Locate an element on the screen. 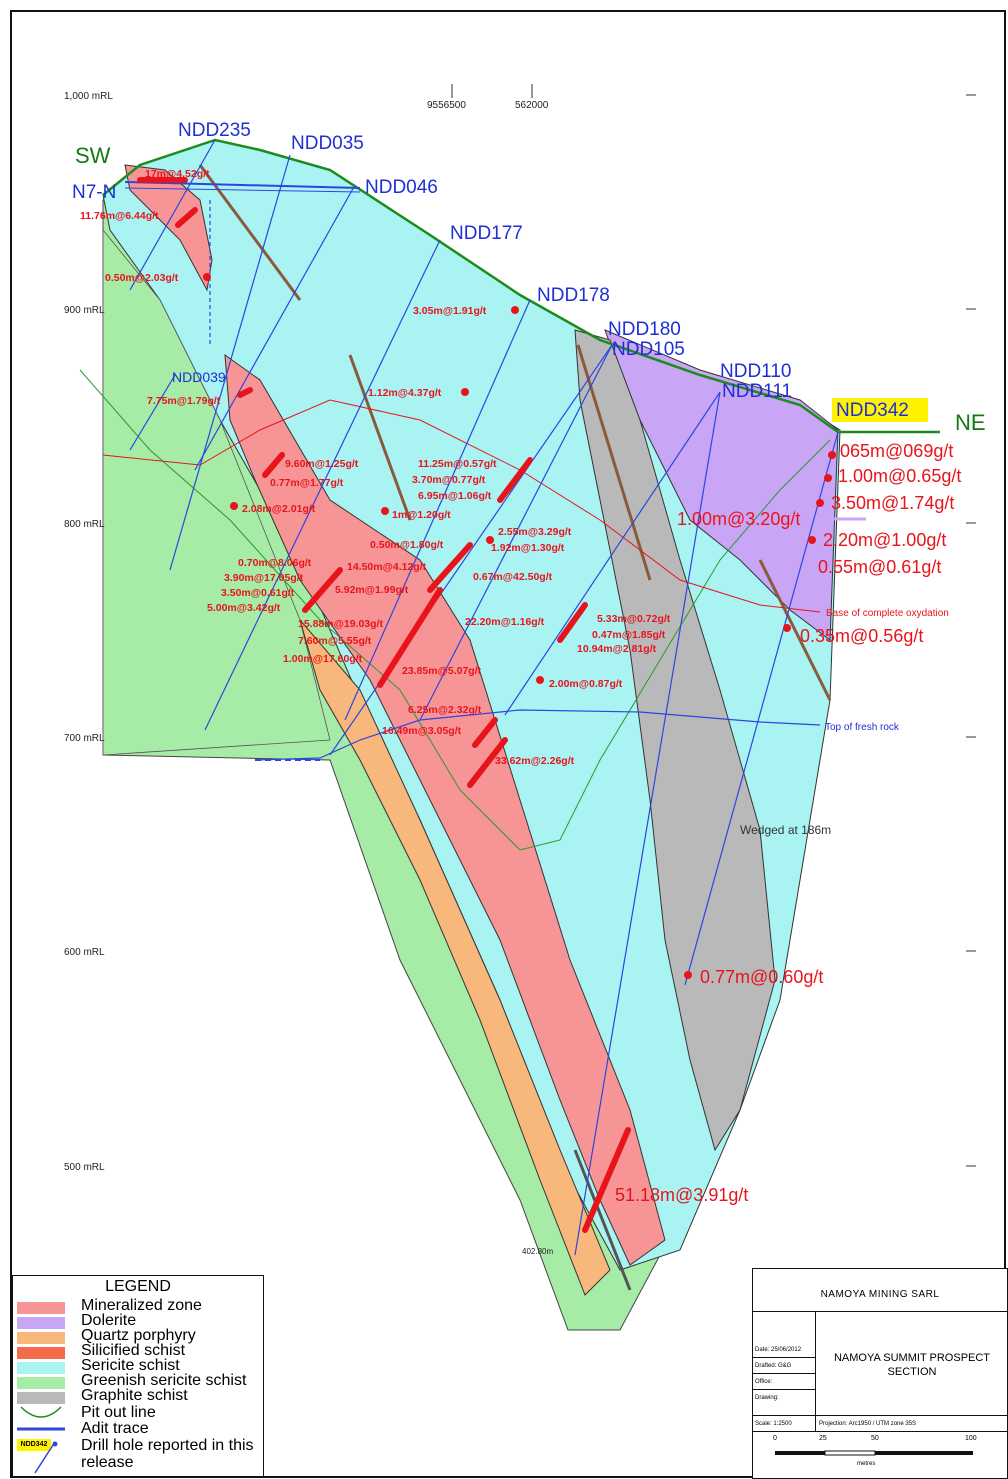  intercept-label: 0.67m@42.50g/t is located at coordinates (513, 577).